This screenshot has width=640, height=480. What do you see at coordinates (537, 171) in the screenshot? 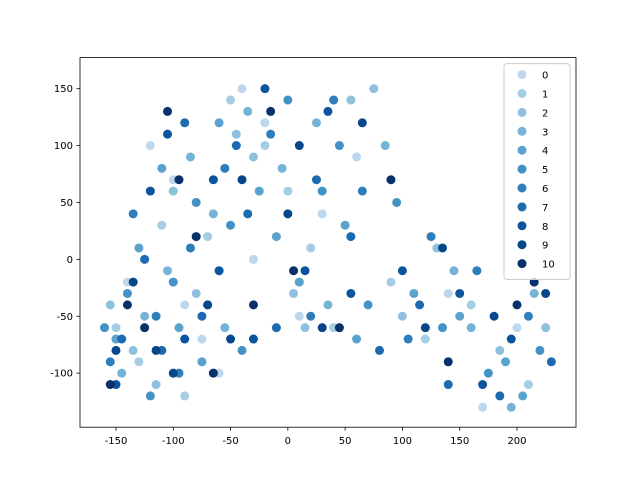
I see `legend-box` at bounding box center [537, 171].